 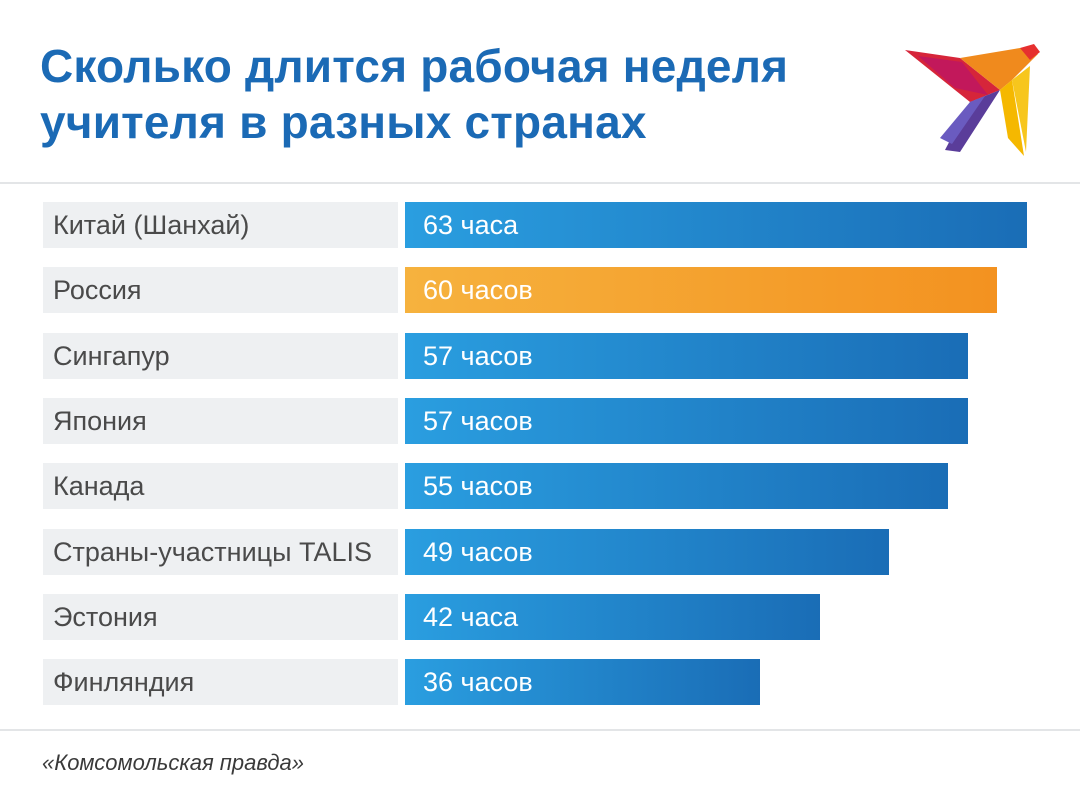 What do you see at coordinates (99, 486) in the screenshot?
I see `category-label: Канада` at bounding box center [99, 486].